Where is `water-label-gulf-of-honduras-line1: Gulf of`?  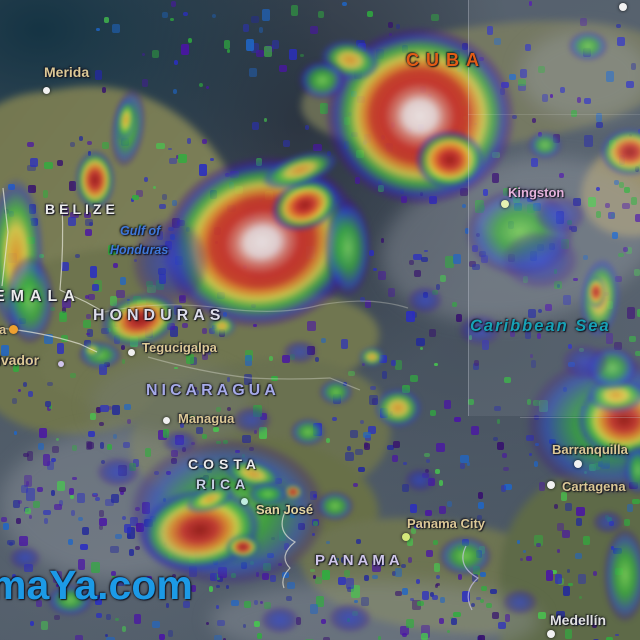 water-label-gulf-of-honduras-line1: Gulf of is located at coordinates (140, 231).